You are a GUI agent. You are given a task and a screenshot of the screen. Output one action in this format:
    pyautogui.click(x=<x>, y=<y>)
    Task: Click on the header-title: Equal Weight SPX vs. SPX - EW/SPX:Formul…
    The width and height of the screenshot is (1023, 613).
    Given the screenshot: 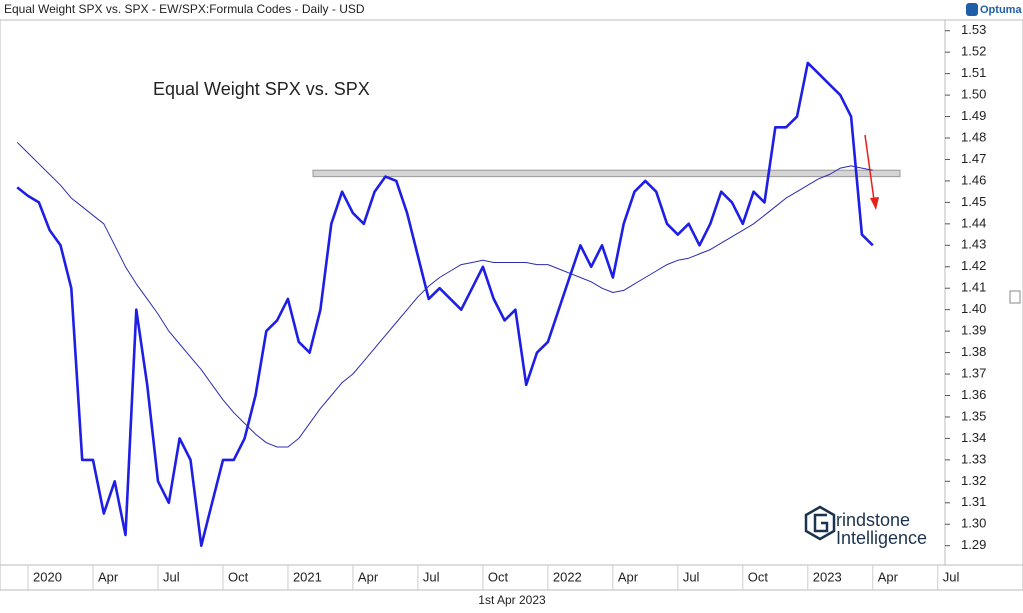 What is the action you would take?
    pyautogui.click(x=184, y=9)
    